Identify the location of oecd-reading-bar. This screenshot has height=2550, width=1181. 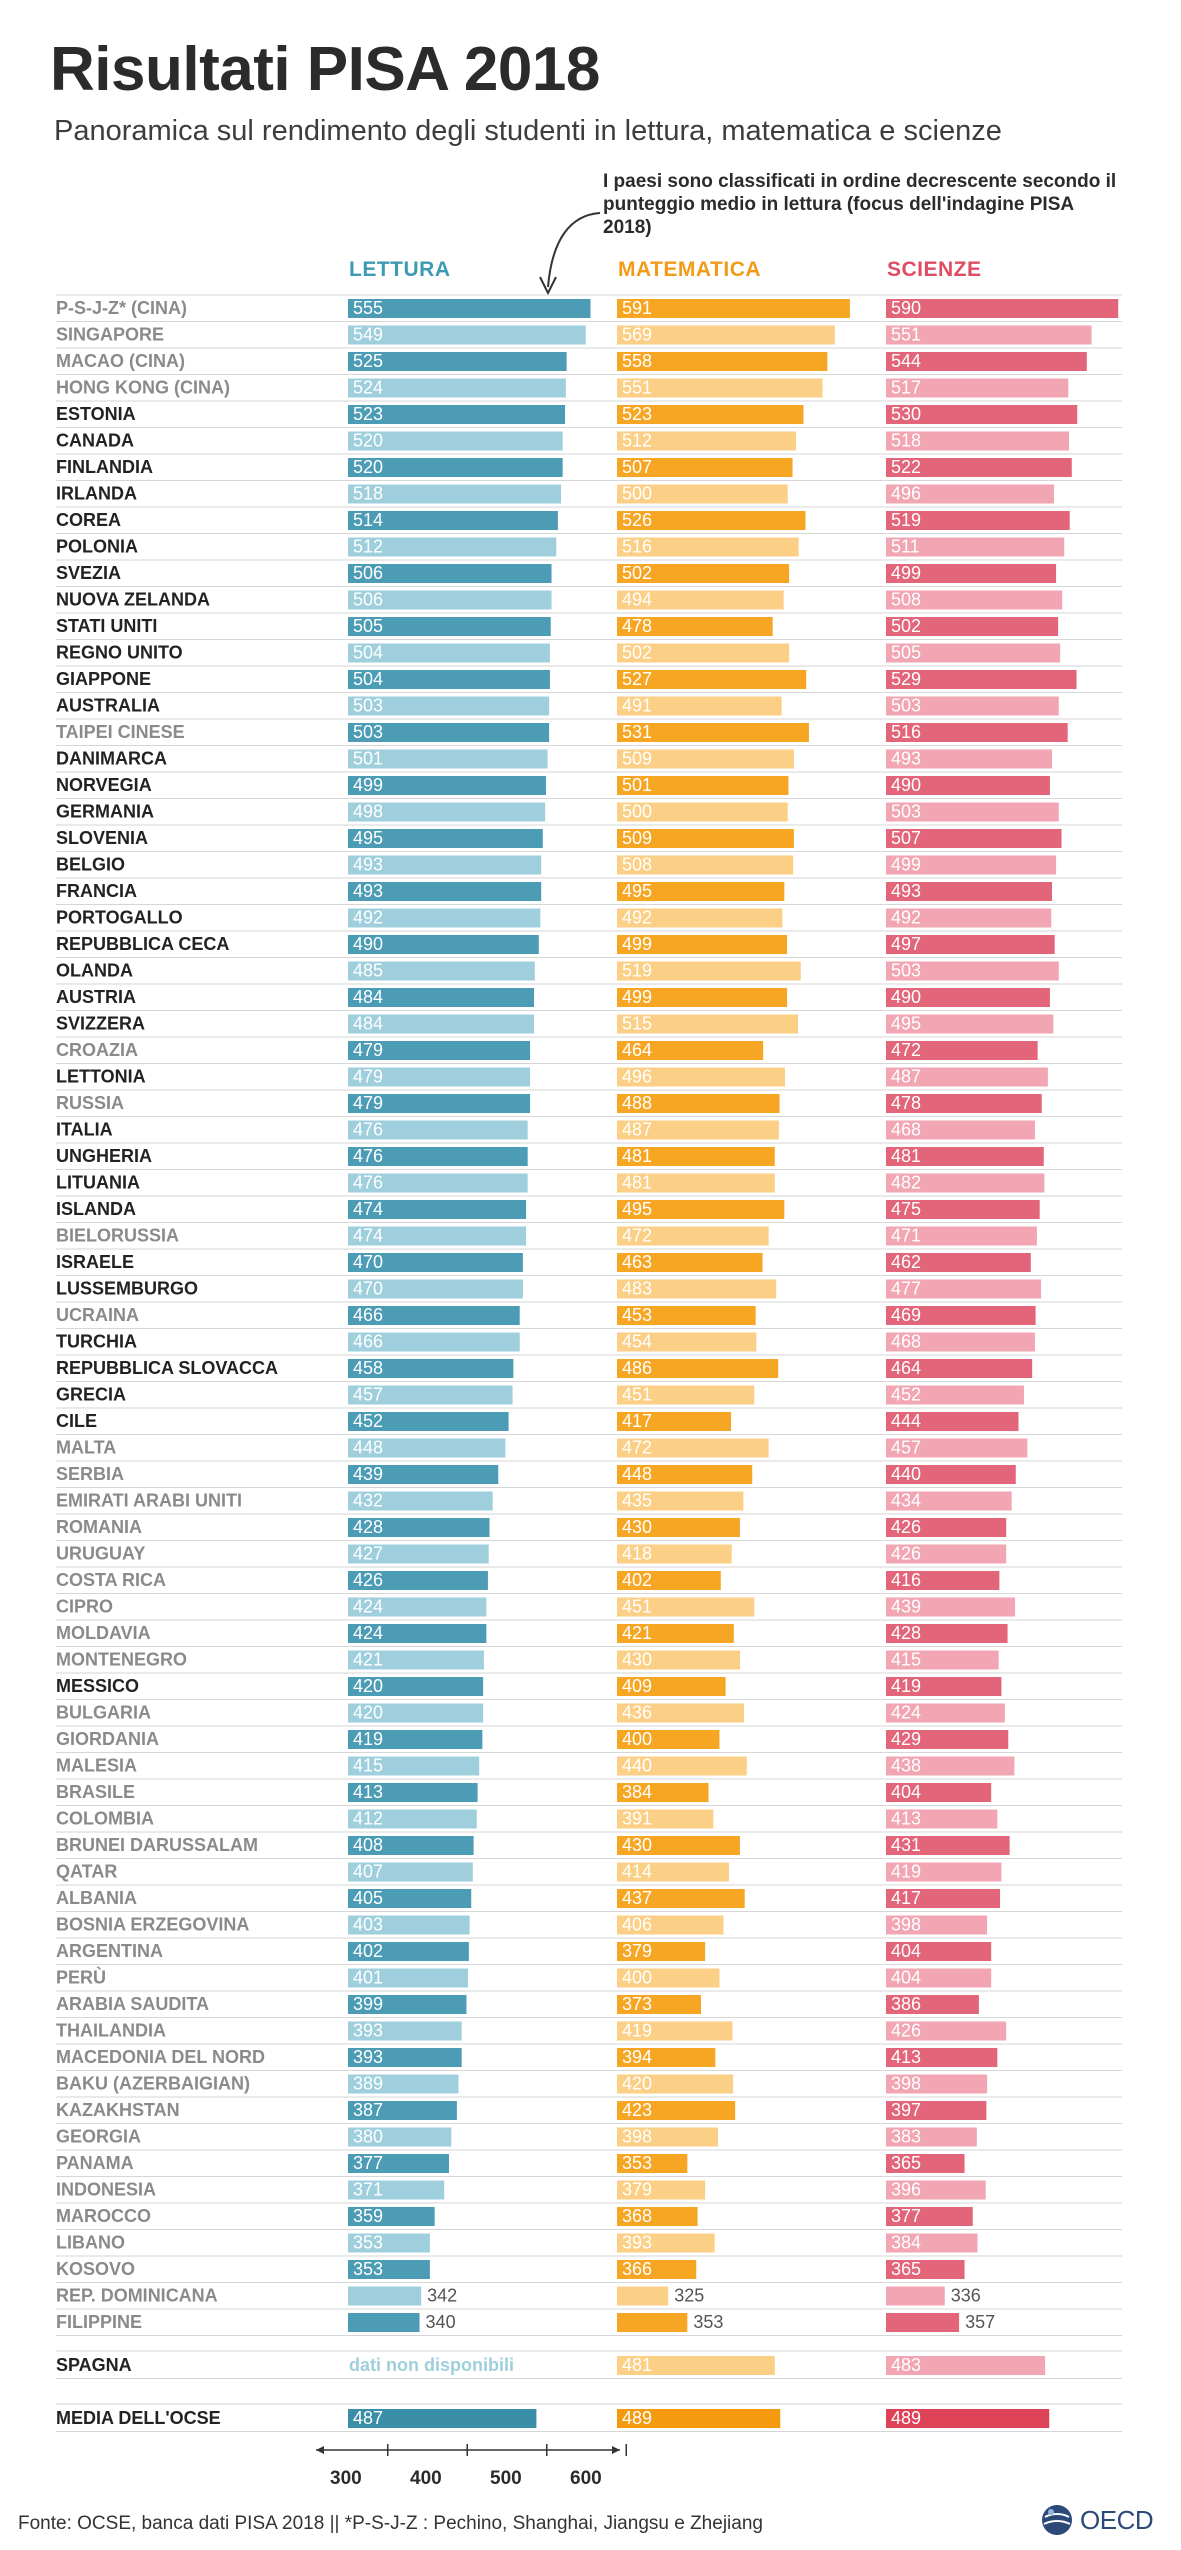
(442, 2418).